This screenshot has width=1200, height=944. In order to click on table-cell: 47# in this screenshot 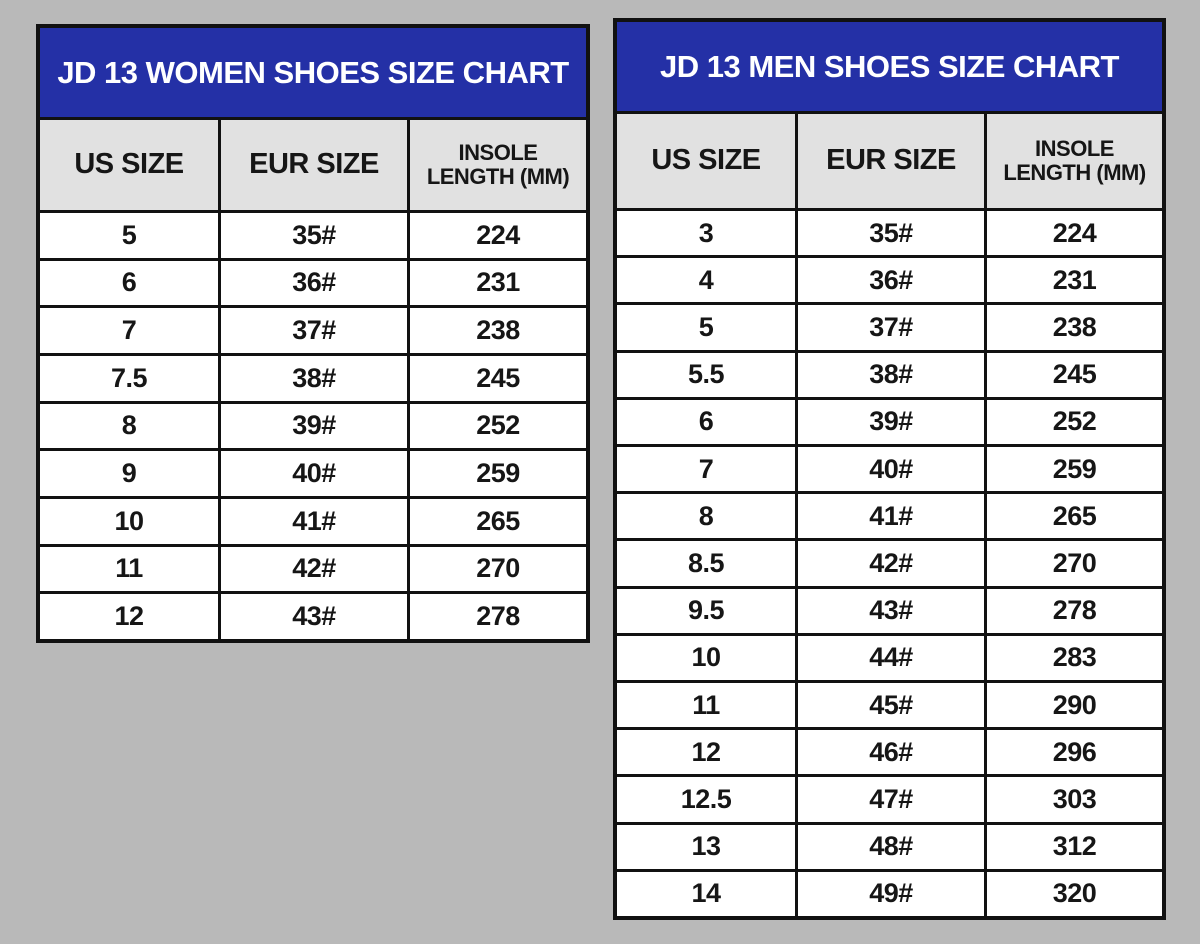, I will do `click(891, 799)`.